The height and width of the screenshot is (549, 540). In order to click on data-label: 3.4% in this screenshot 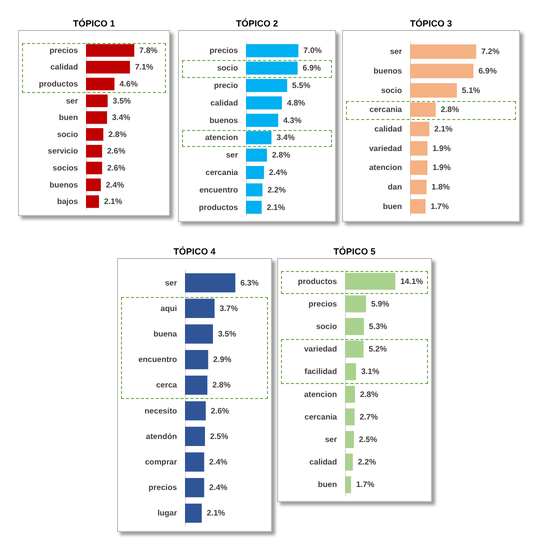, I will do `click(121, 117)`.